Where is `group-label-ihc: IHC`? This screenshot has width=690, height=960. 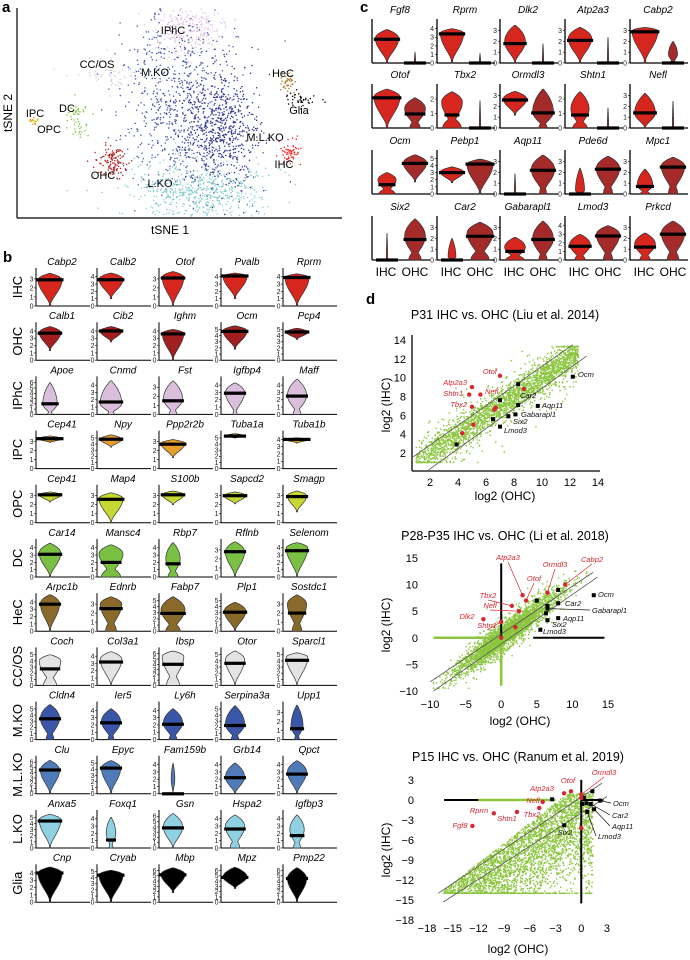 group-label-ihc: IHC is located at coordinates (579, 272).